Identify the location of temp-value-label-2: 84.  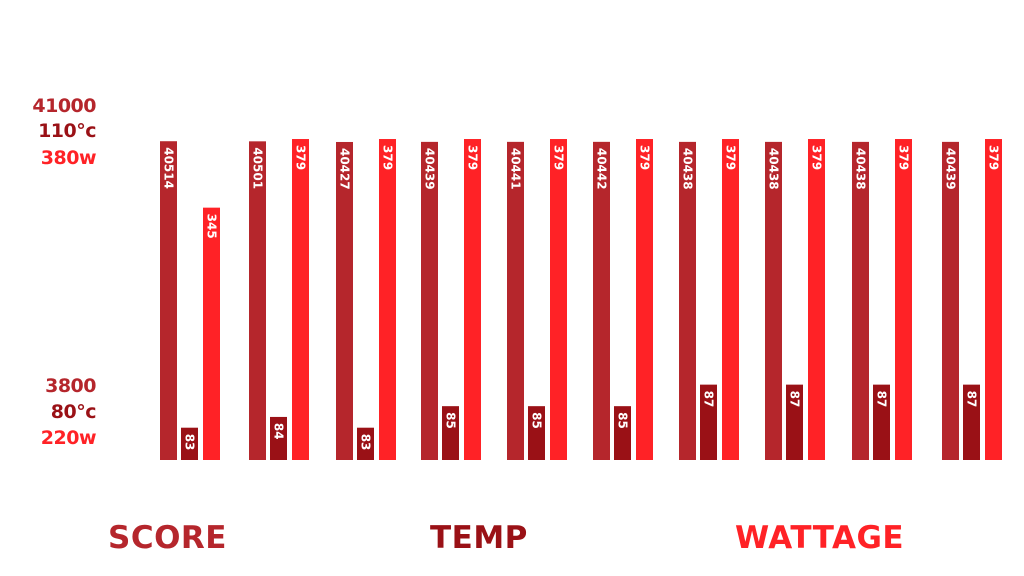
(279, 431).